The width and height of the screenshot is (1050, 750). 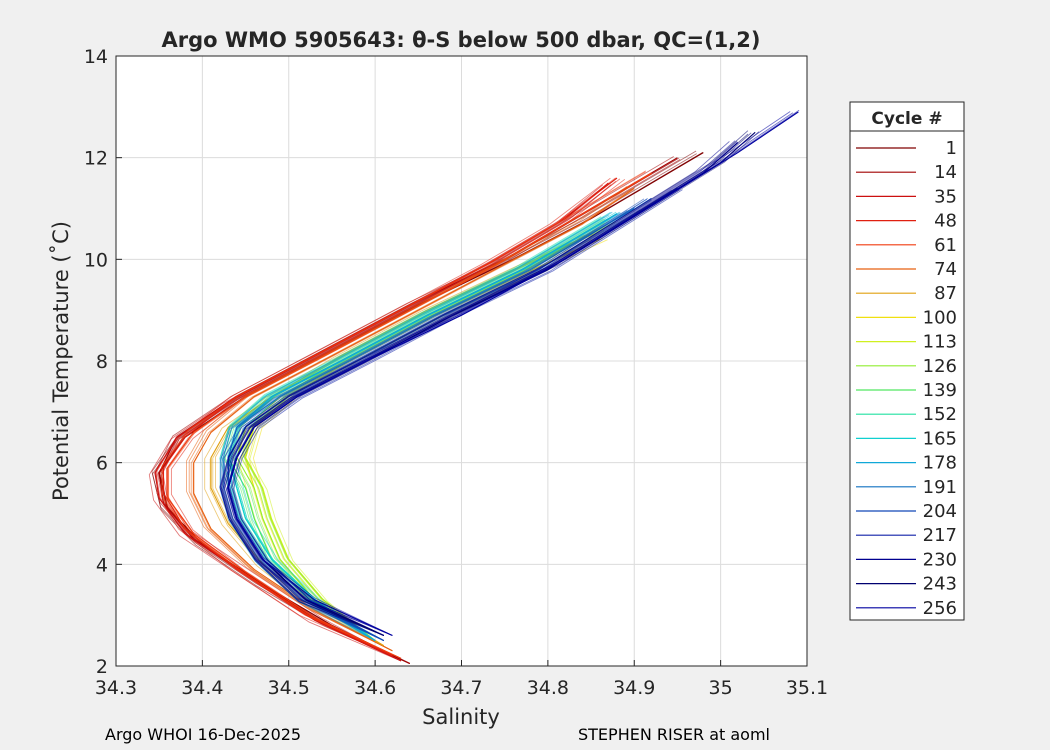 What do you see at coordinates (807, 688) in the screenshot?
I see `x-tick-label: 35.1` at bounding box center [807, 688].